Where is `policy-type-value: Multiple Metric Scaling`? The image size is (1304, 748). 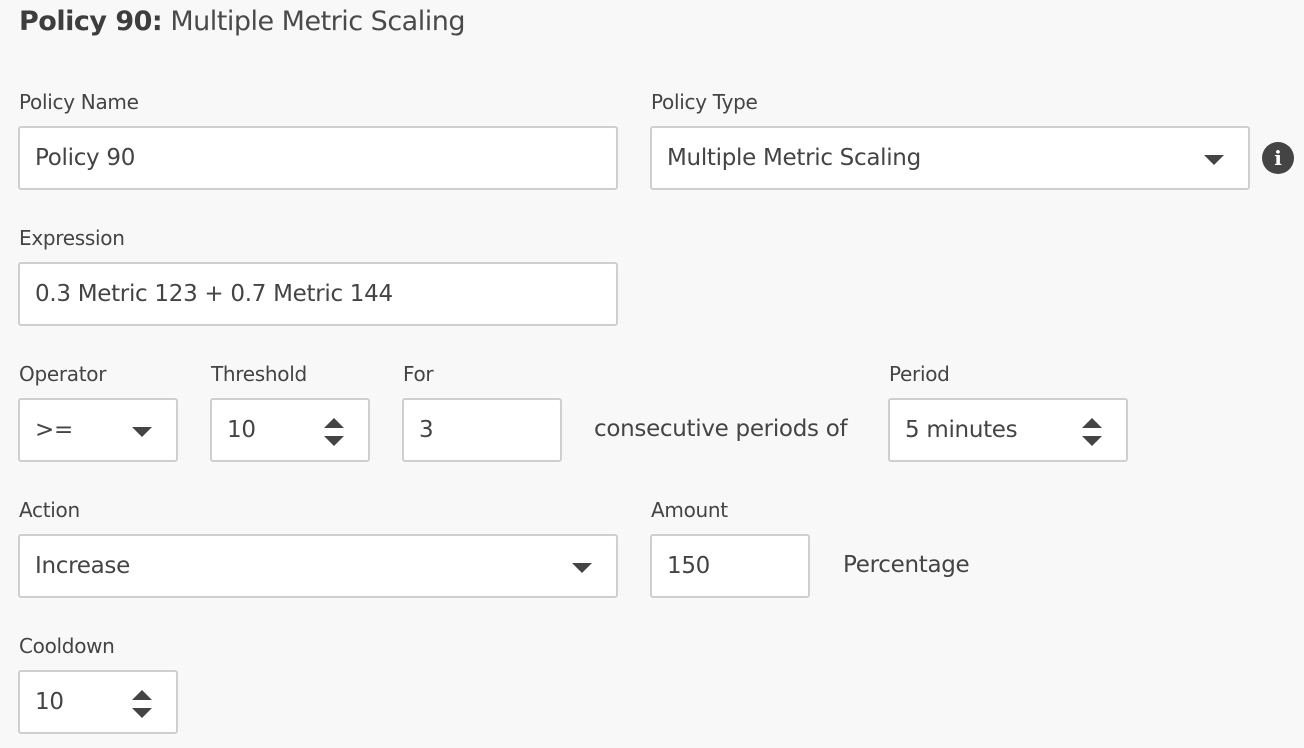 policy-type-value: Multiple Metric Scaling is located at coordinates (794, 158).